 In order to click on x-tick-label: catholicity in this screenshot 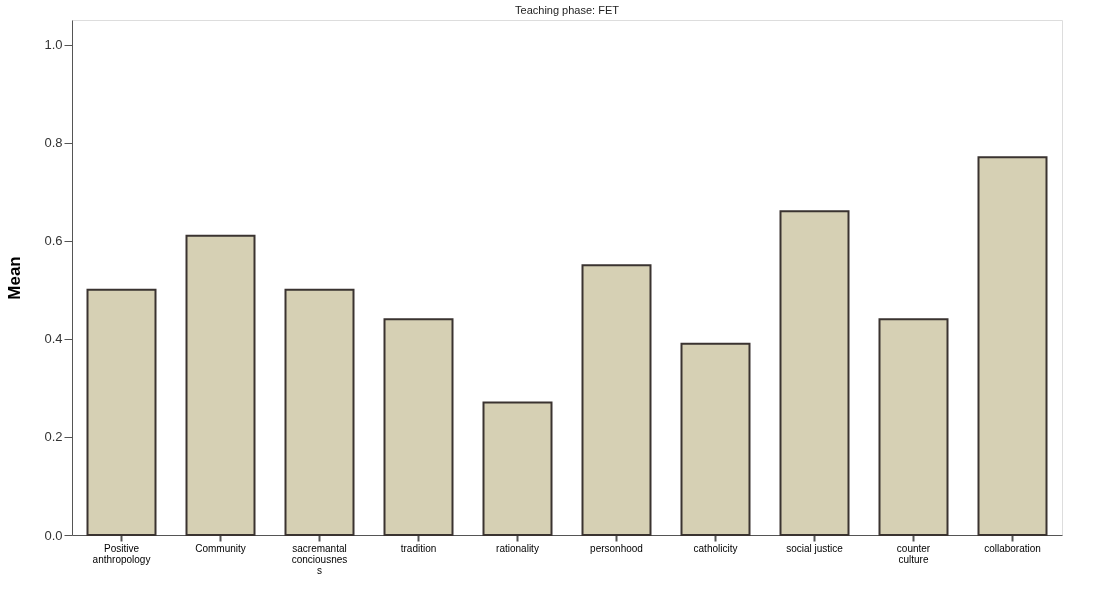, I will do `click(715, 548)`.